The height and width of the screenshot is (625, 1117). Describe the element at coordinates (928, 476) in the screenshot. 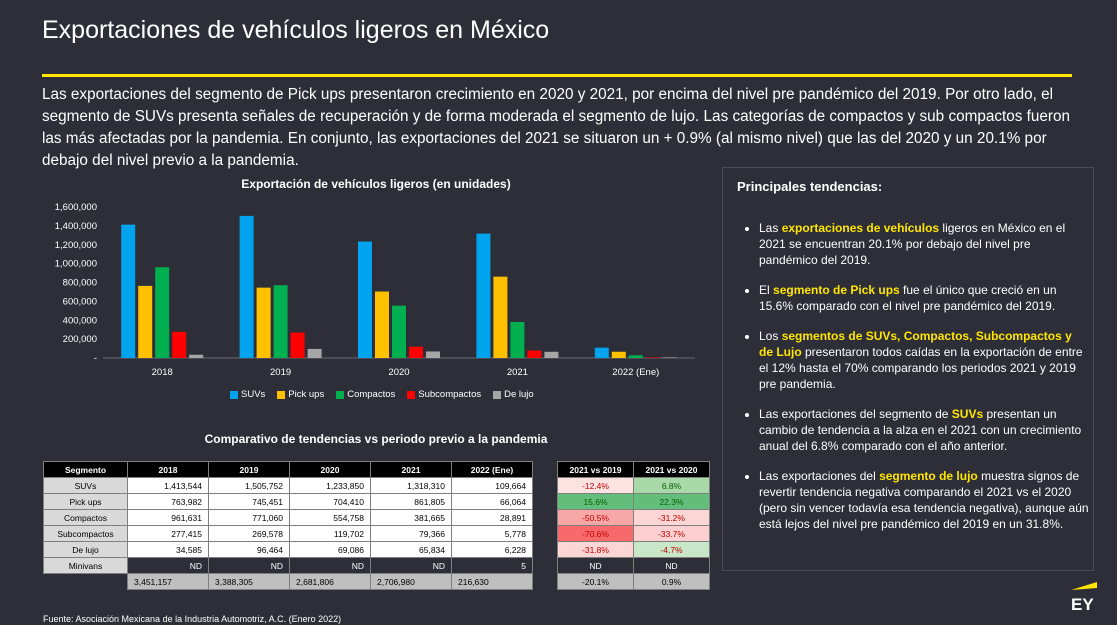

I see `trend-highlight: segmento de lujo` at that location.